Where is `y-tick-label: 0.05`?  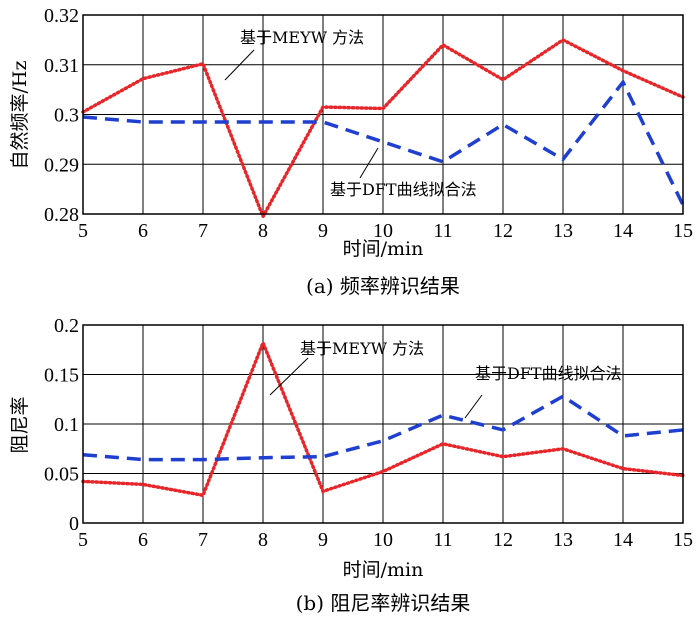
y-tick-label: 0.05 is located at coordinates (61, 475).